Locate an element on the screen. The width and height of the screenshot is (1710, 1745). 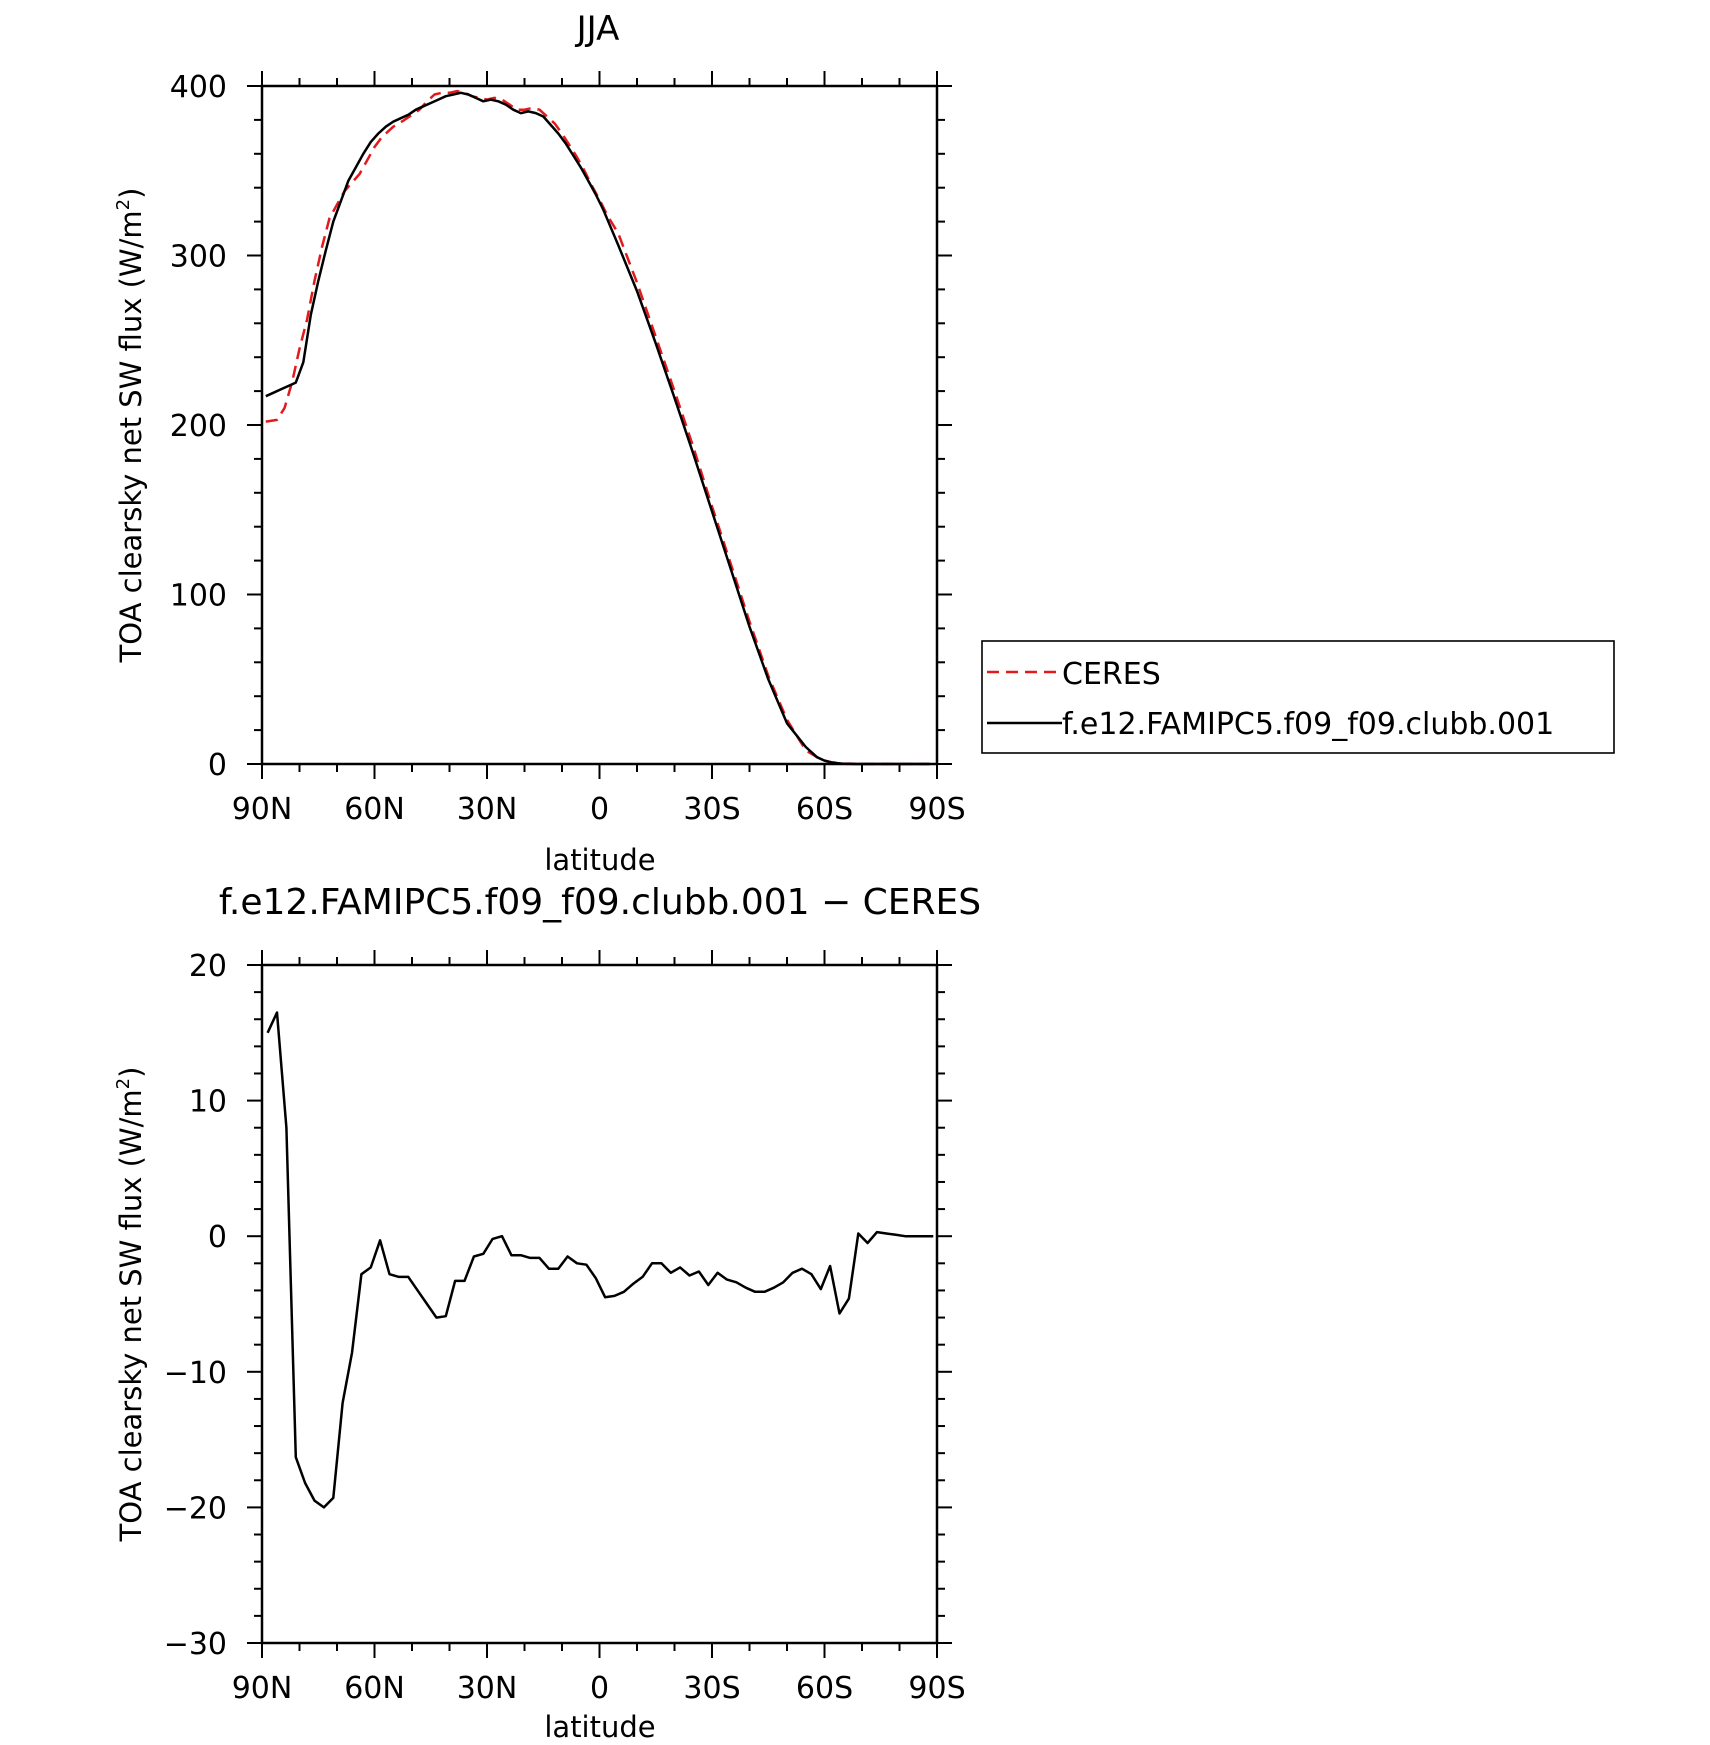
chart-title: f.e12.FAMIPC5.f09_f09.clubb.001 − CERES is located at coordinates (600, 902).